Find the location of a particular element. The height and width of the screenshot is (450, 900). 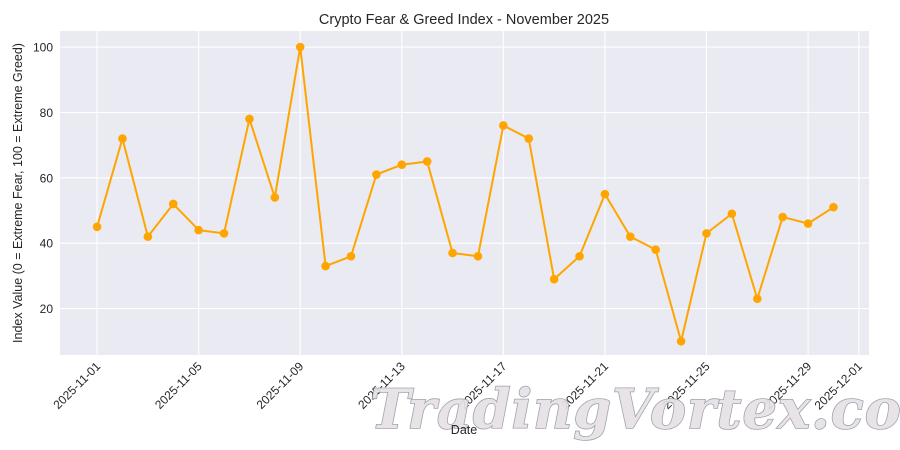

x-tick-label: 2025-11-05 is located at coordinates (178, 385).